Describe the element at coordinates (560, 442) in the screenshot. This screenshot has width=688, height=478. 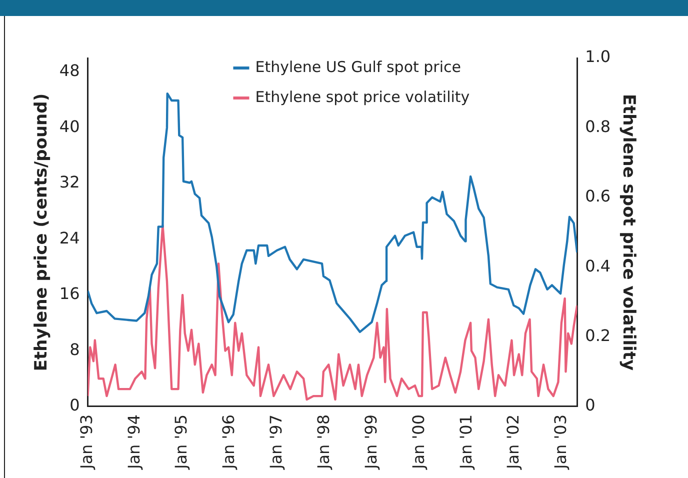
I see `x-tick-label: Jan '03` at that location.